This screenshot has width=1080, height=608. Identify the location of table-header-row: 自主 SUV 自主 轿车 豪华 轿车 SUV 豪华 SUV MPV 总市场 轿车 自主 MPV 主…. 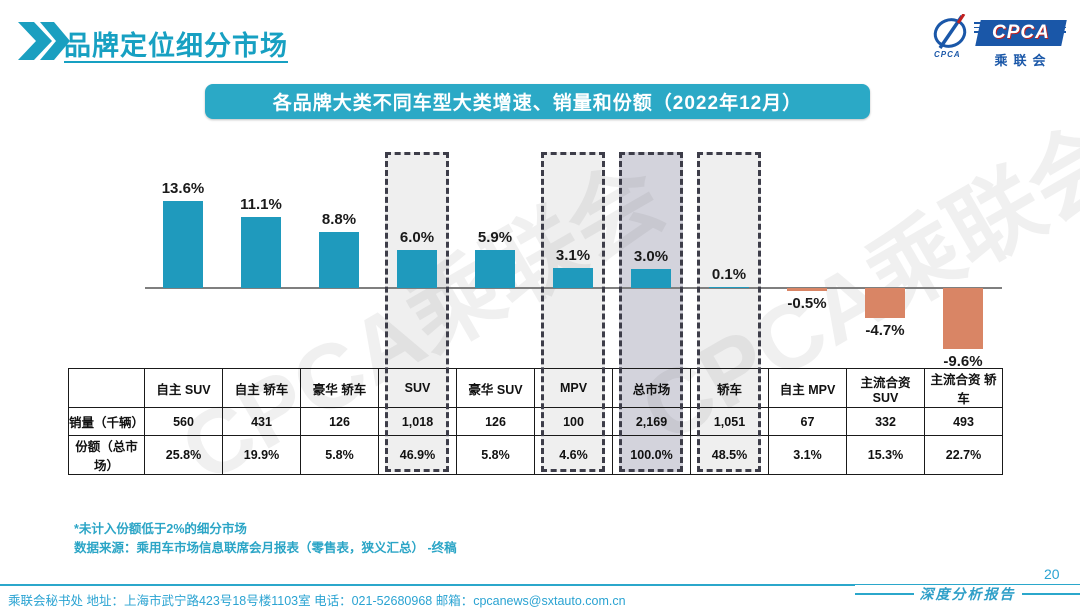
(535, 388).